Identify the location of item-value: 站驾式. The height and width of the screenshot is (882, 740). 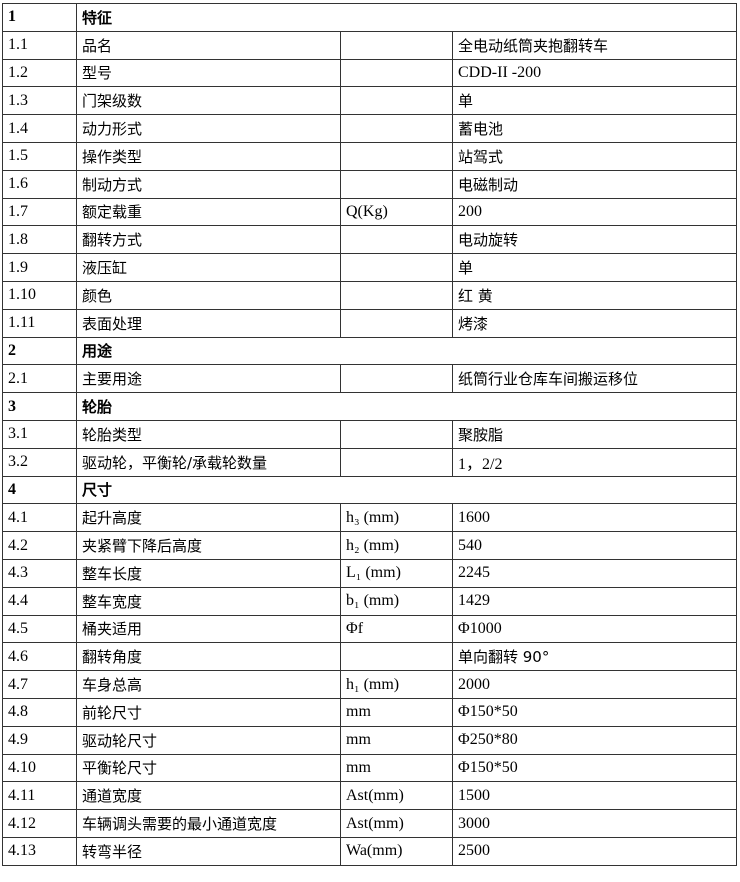
(594, 156).